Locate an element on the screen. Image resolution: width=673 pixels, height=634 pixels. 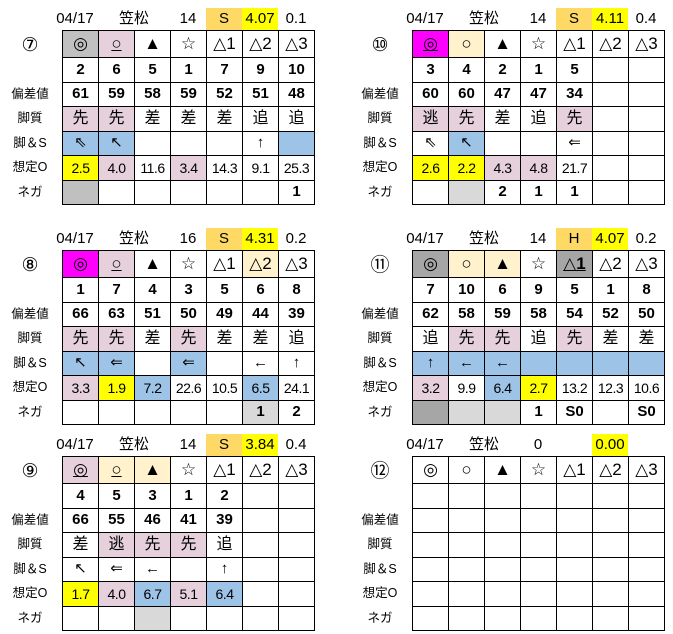
odds-cell: 2.2 is located at coordinates (466, 168).